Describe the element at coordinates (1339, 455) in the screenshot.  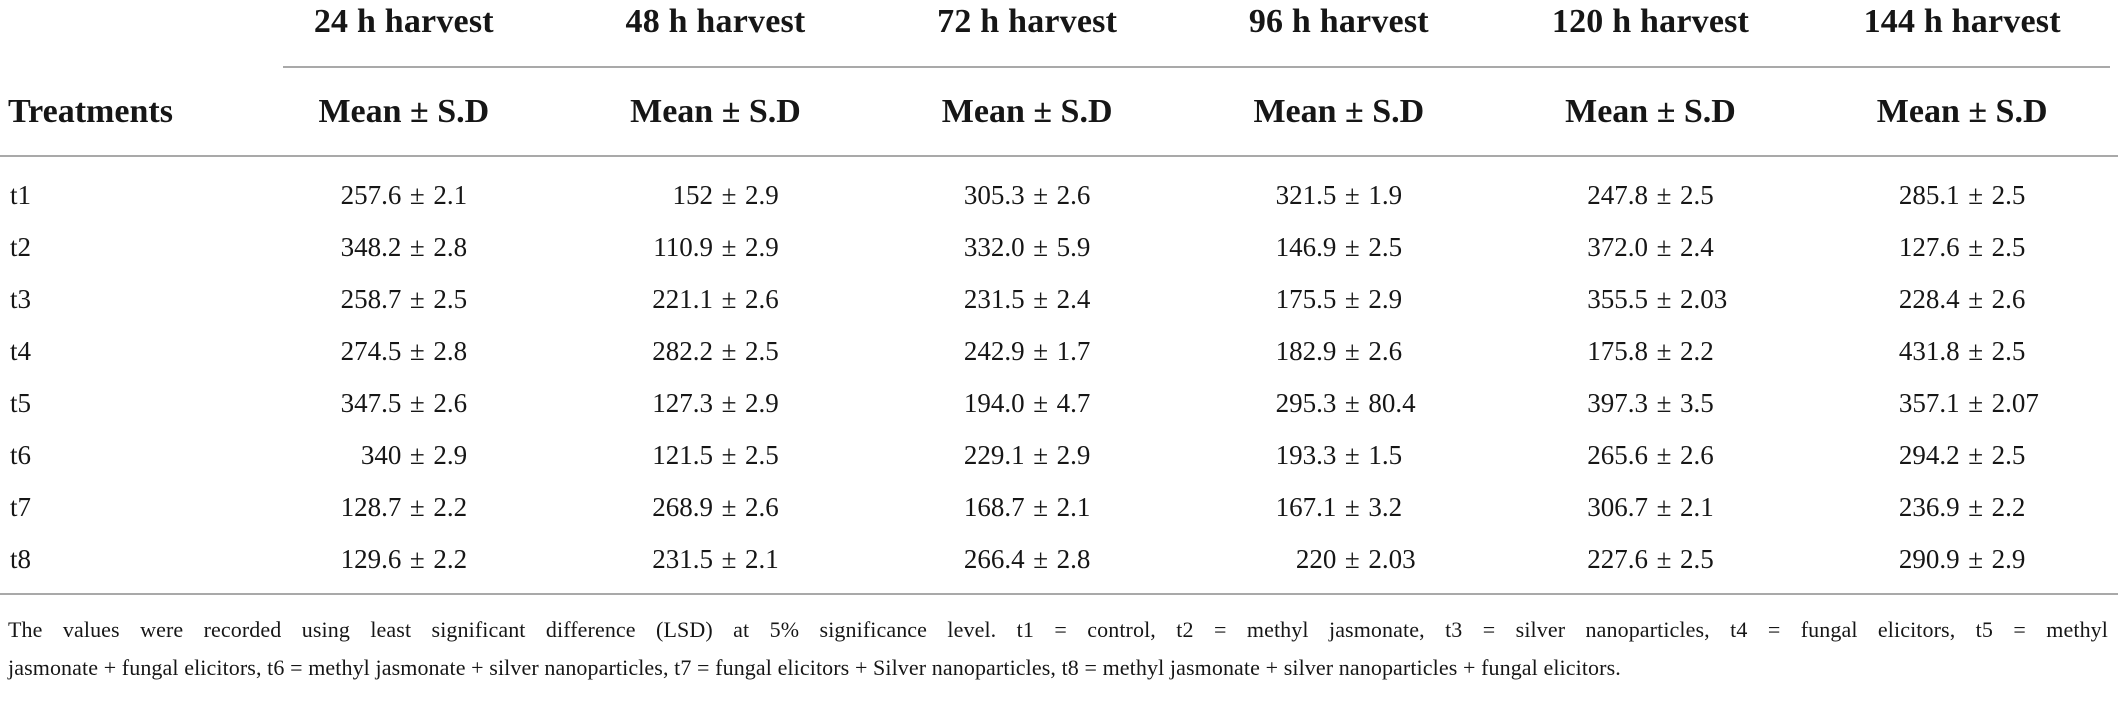
I see `table-cell-value: 193.3 ± 1.5` at that location.